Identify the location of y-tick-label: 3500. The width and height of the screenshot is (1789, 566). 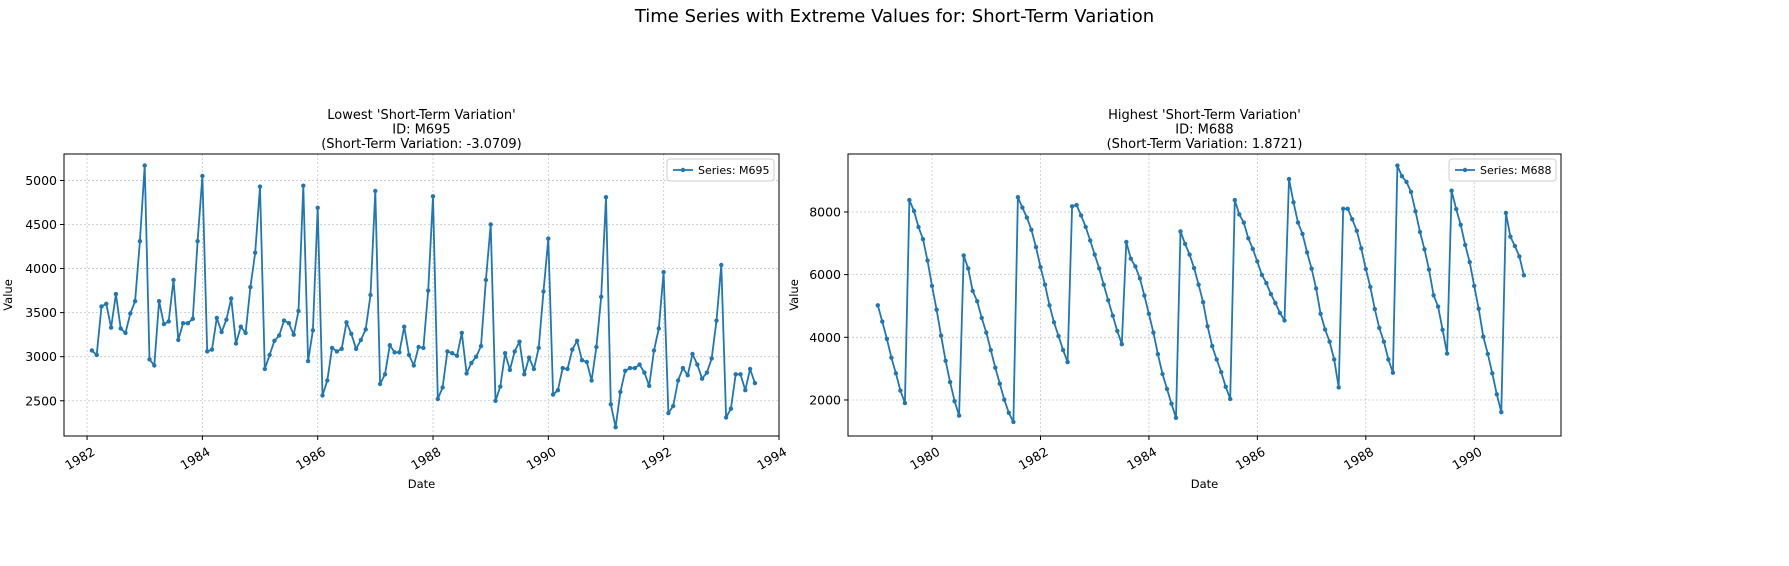
(41, 312).